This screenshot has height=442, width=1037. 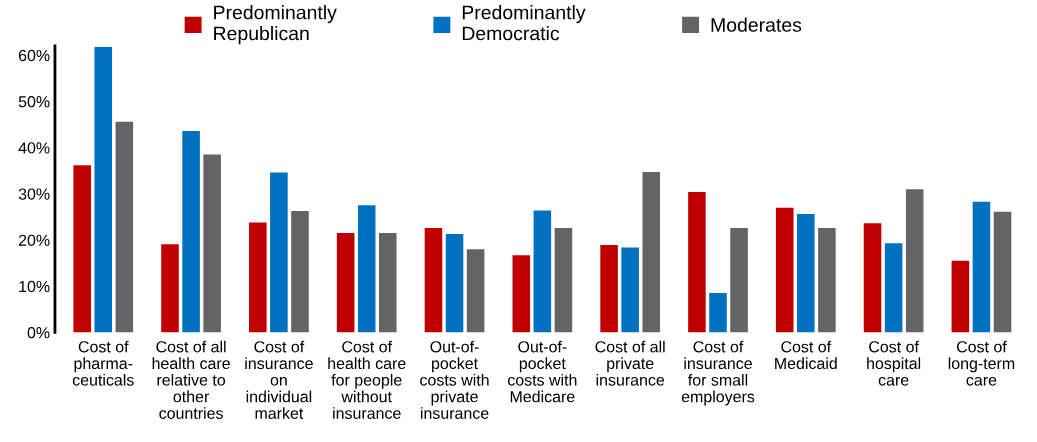 I want to click on x-tick-label: Cost of all health care relative to other countries, so click(x=191, y=379).